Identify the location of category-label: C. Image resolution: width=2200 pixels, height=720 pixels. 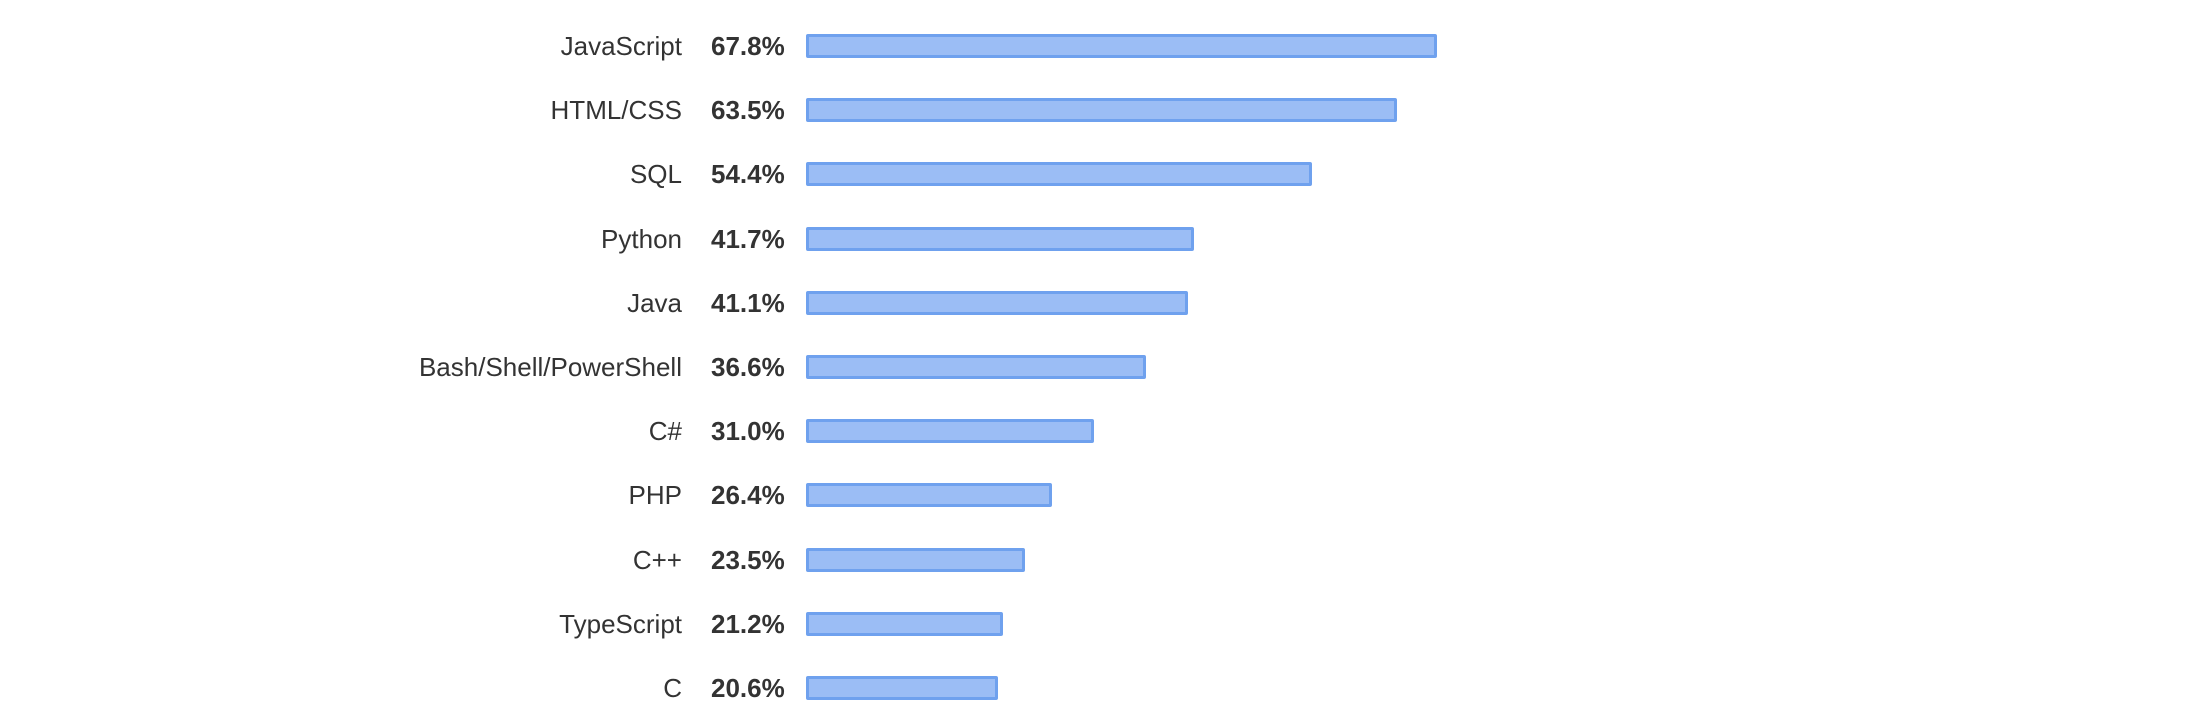
(672, 688).